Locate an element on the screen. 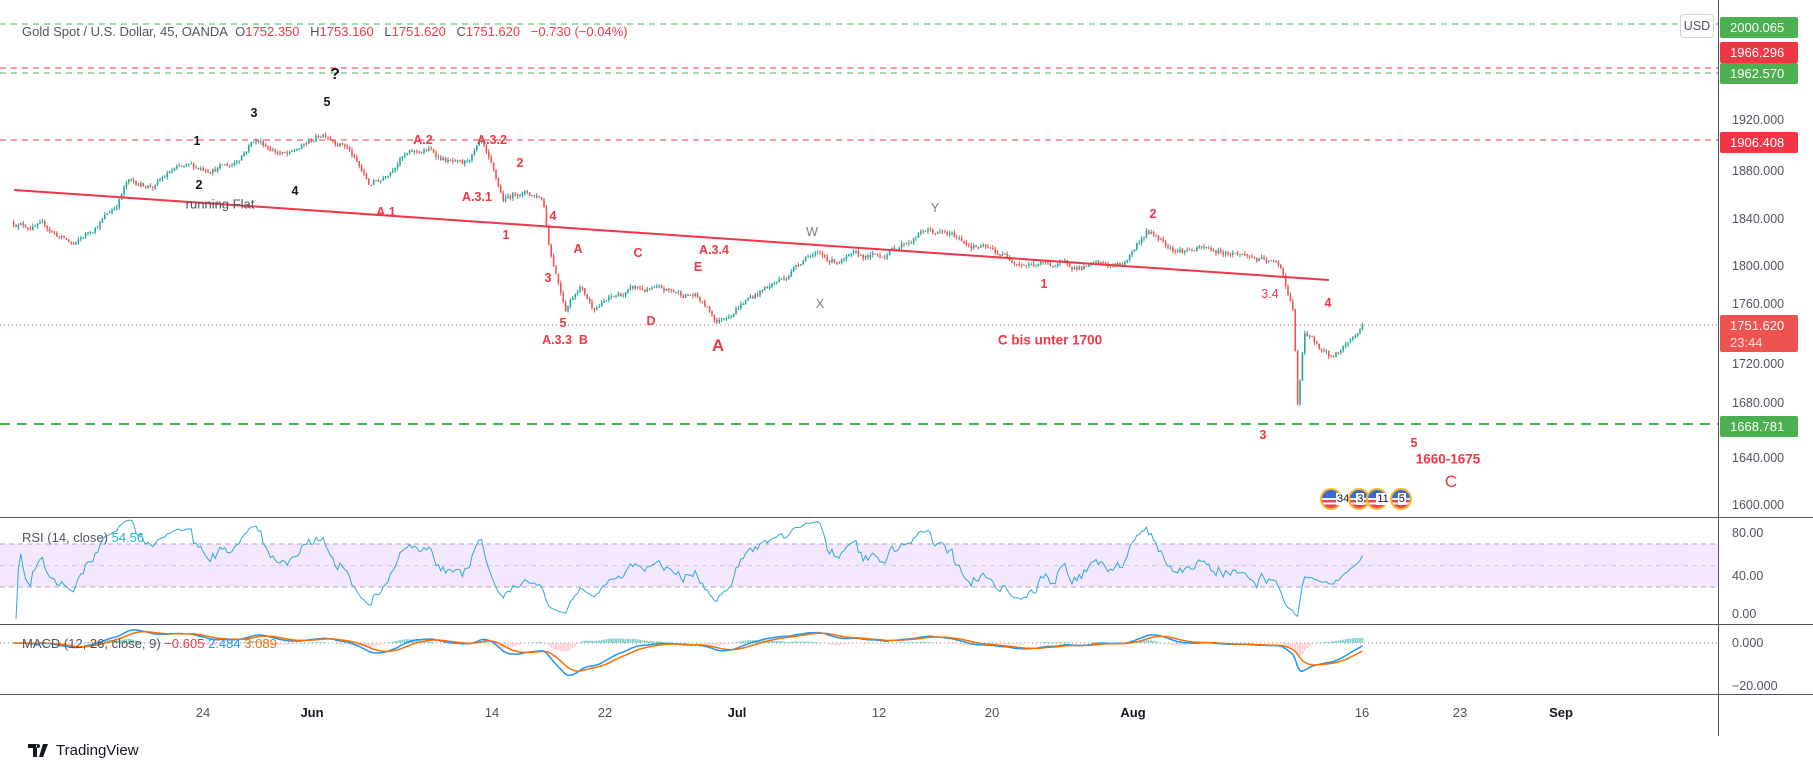  price-tick: 1760.000 is located at coordinates (1758, 304).